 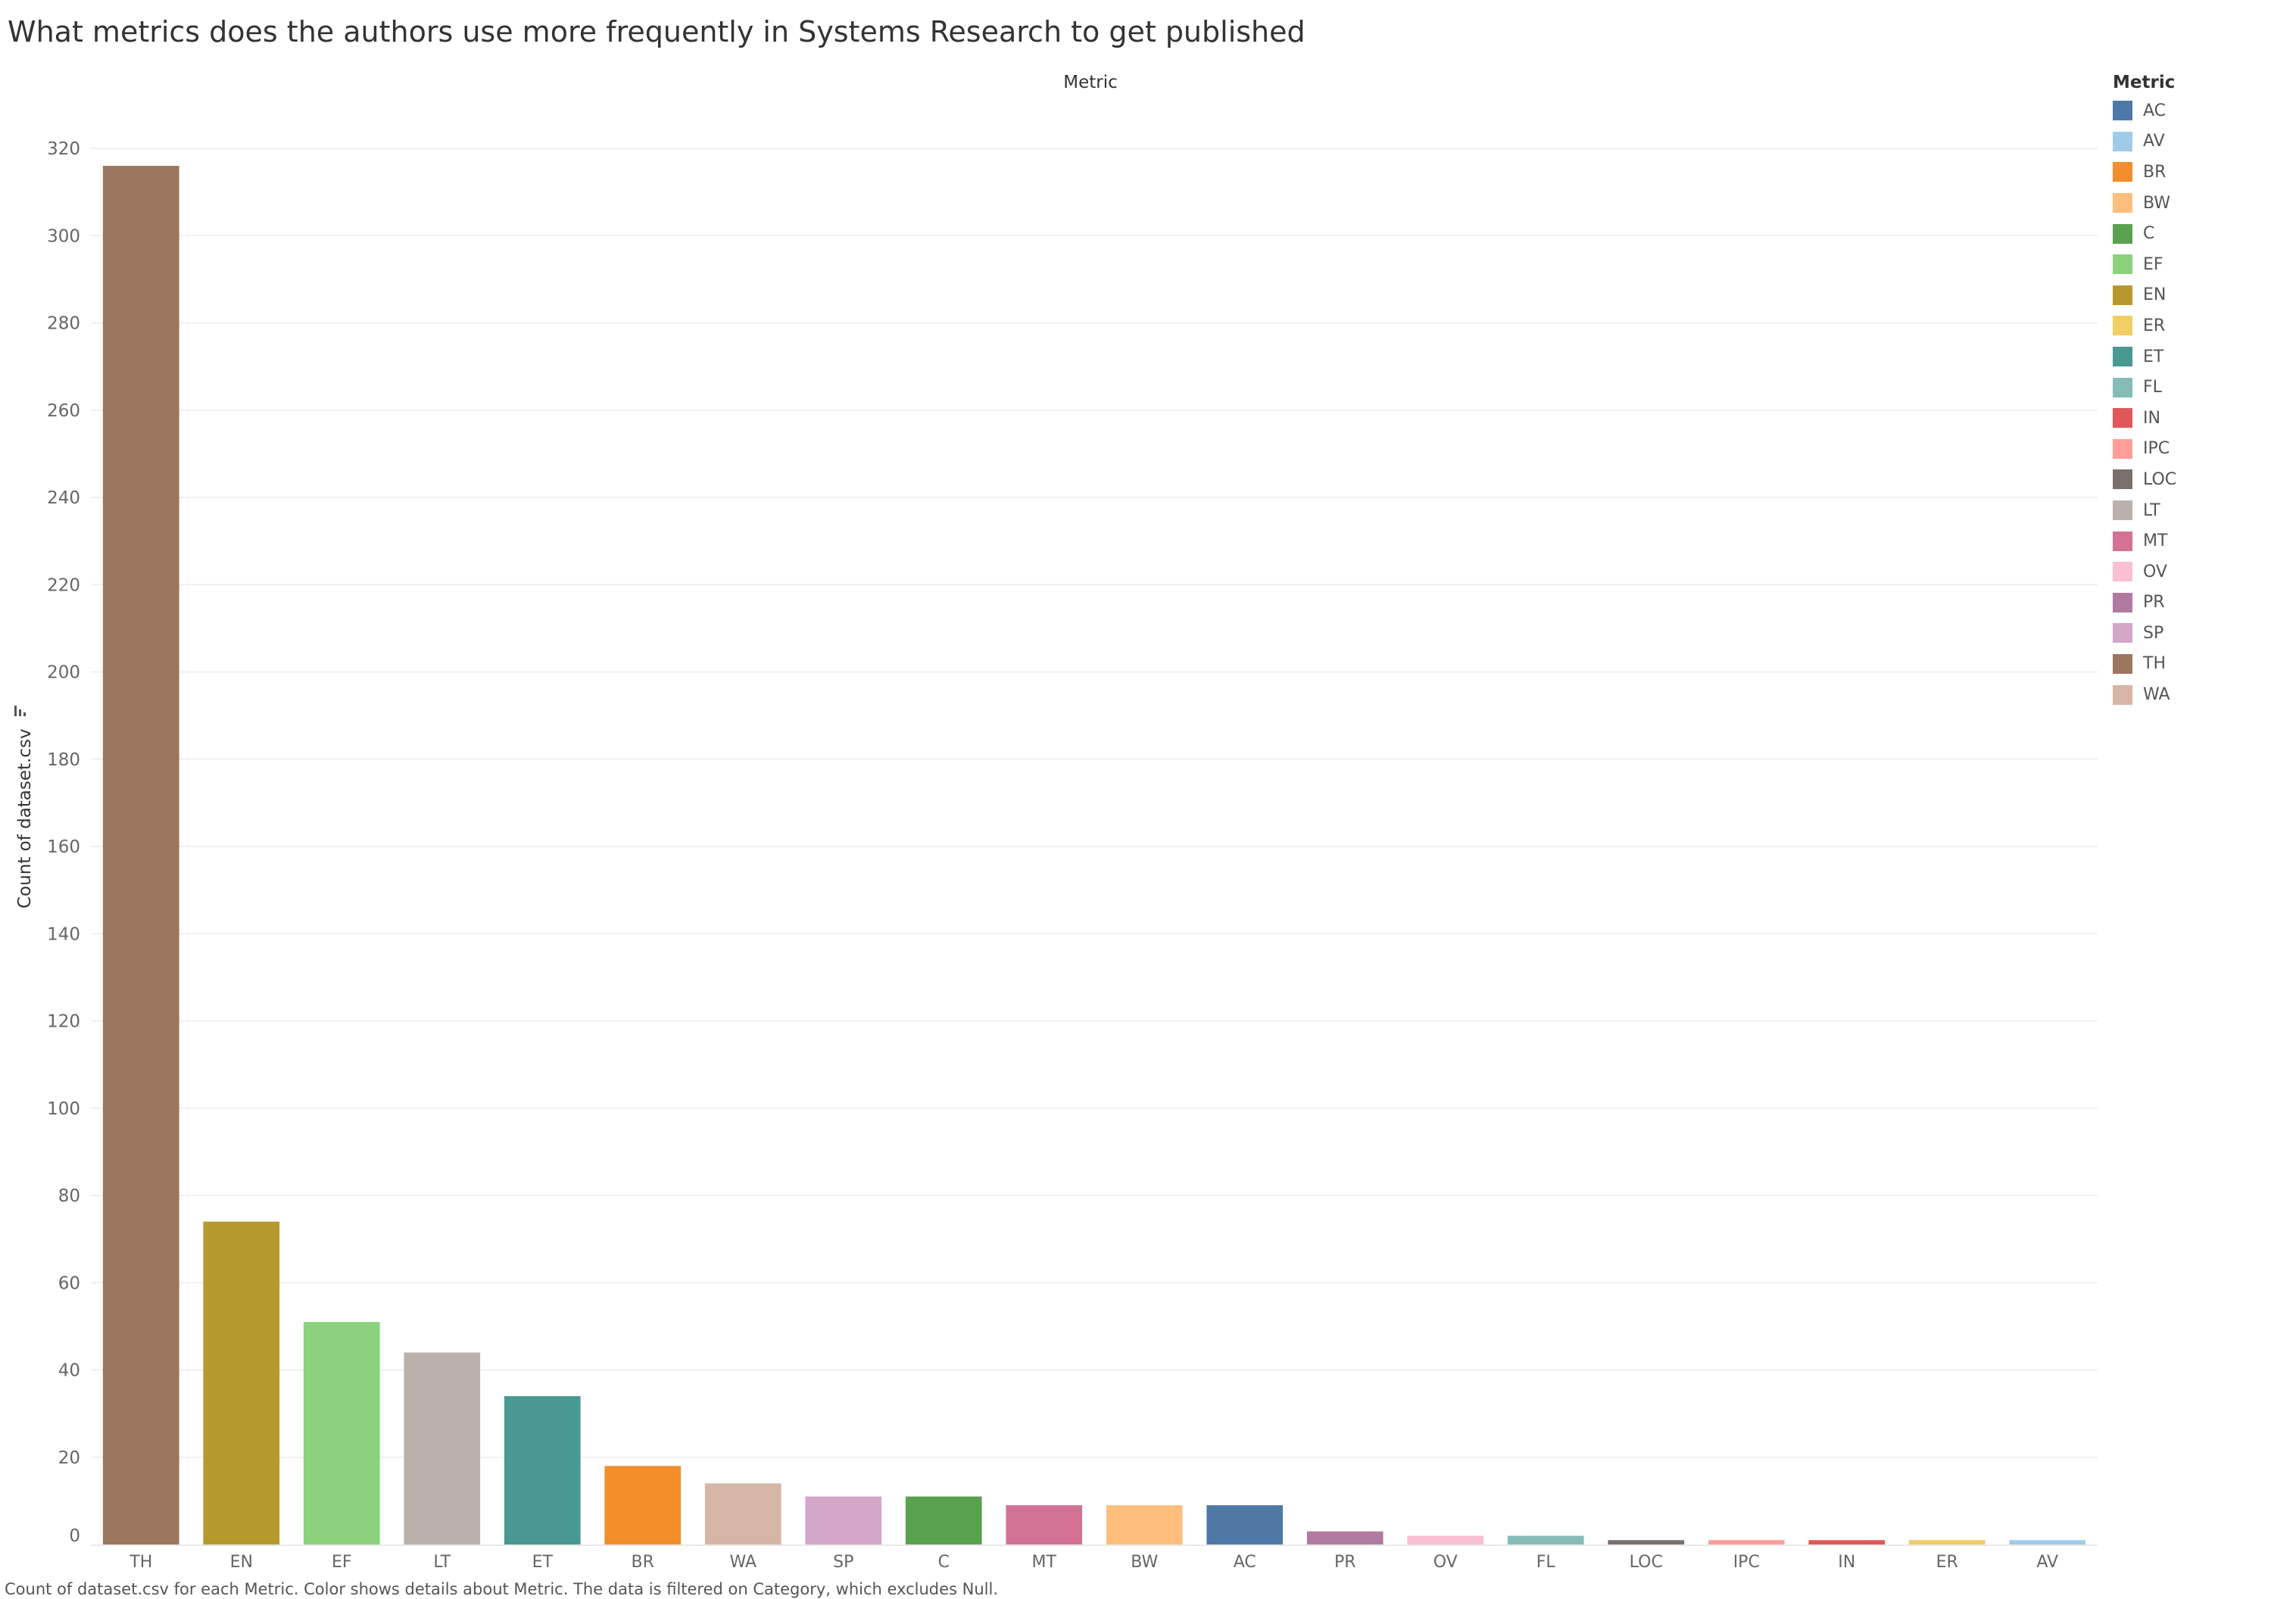 What do you see at coordinates (20, 711) in the screenshot?
I see `sort-icon` at bounding box center [20, 711].